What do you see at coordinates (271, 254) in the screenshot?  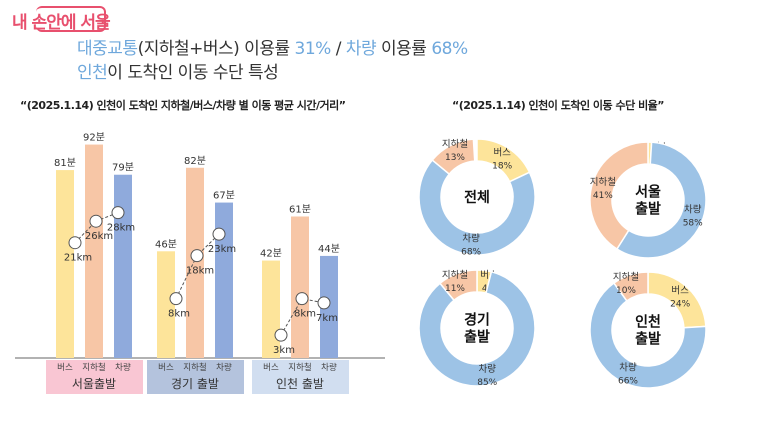 I see `bar-value-label: 42분` at bounding box center [271, 254].